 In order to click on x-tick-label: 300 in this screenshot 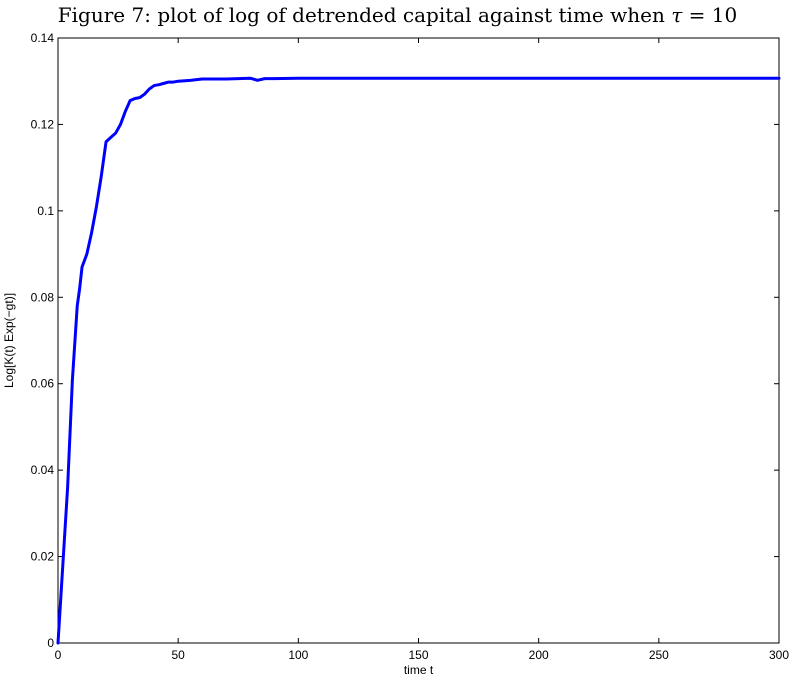, I will do `click(779, 655)`.